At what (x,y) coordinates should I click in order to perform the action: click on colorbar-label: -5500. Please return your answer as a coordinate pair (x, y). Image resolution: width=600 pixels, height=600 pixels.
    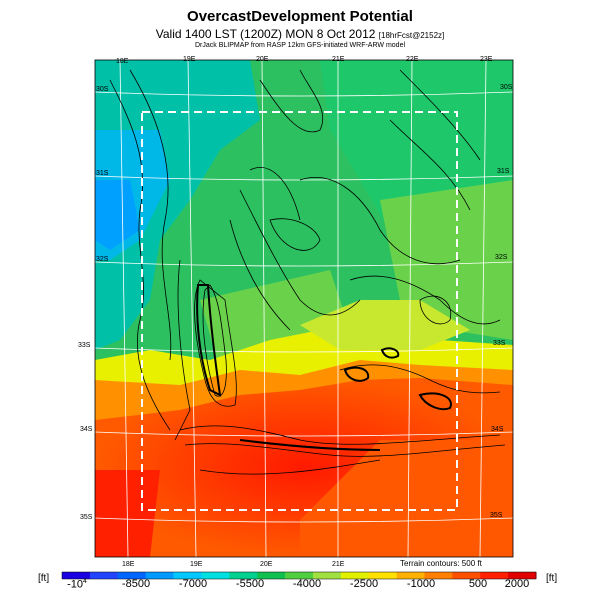
    Looking at the image, I should click on (250, 584).